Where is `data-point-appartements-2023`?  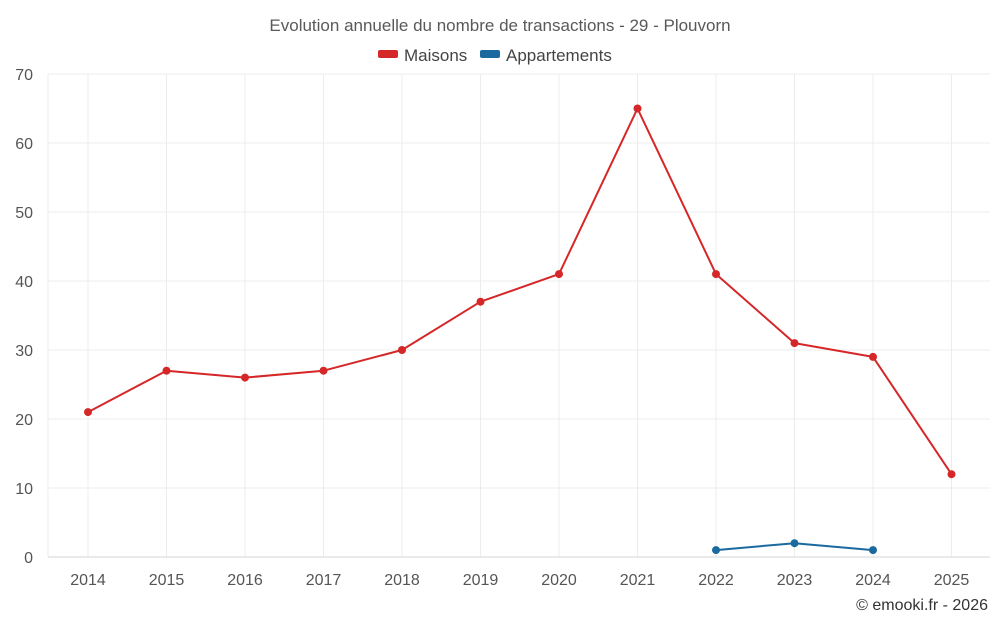 data-point-appartements-2023 is located at coordinates (794, 543).